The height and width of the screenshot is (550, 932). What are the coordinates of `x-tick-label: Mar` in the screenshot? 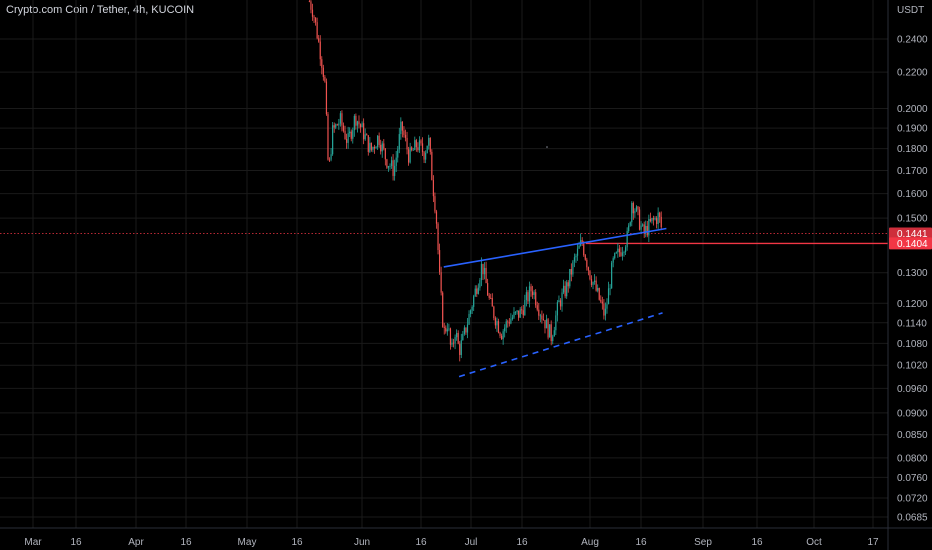 It's located at (33, 542).